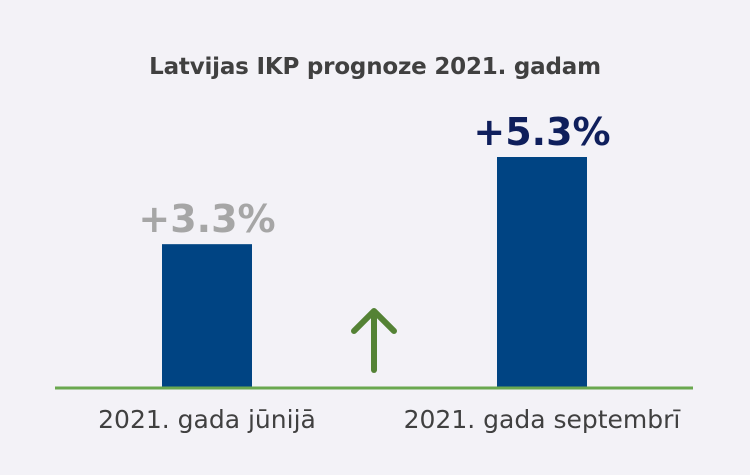  Describe the element at coordinates (374, 321) in the screenshot. I see `arrow-up-head` at that location.